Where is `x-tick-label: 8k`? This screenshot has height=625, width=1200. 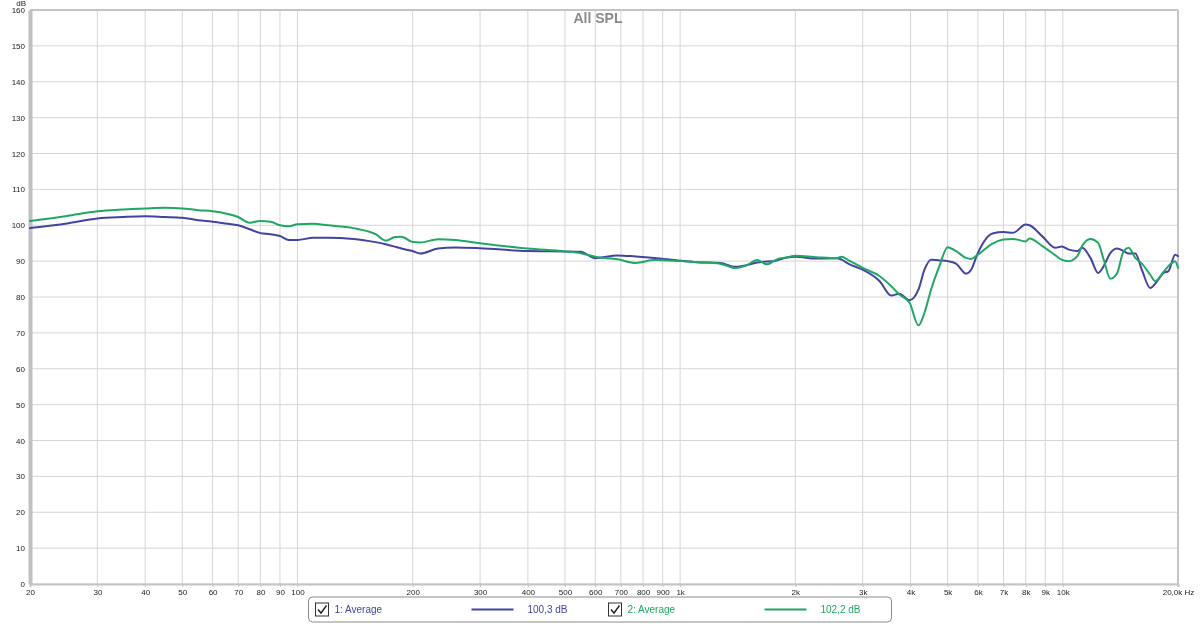
x-tick-label: 8k is located at coordinates (1027, 592).